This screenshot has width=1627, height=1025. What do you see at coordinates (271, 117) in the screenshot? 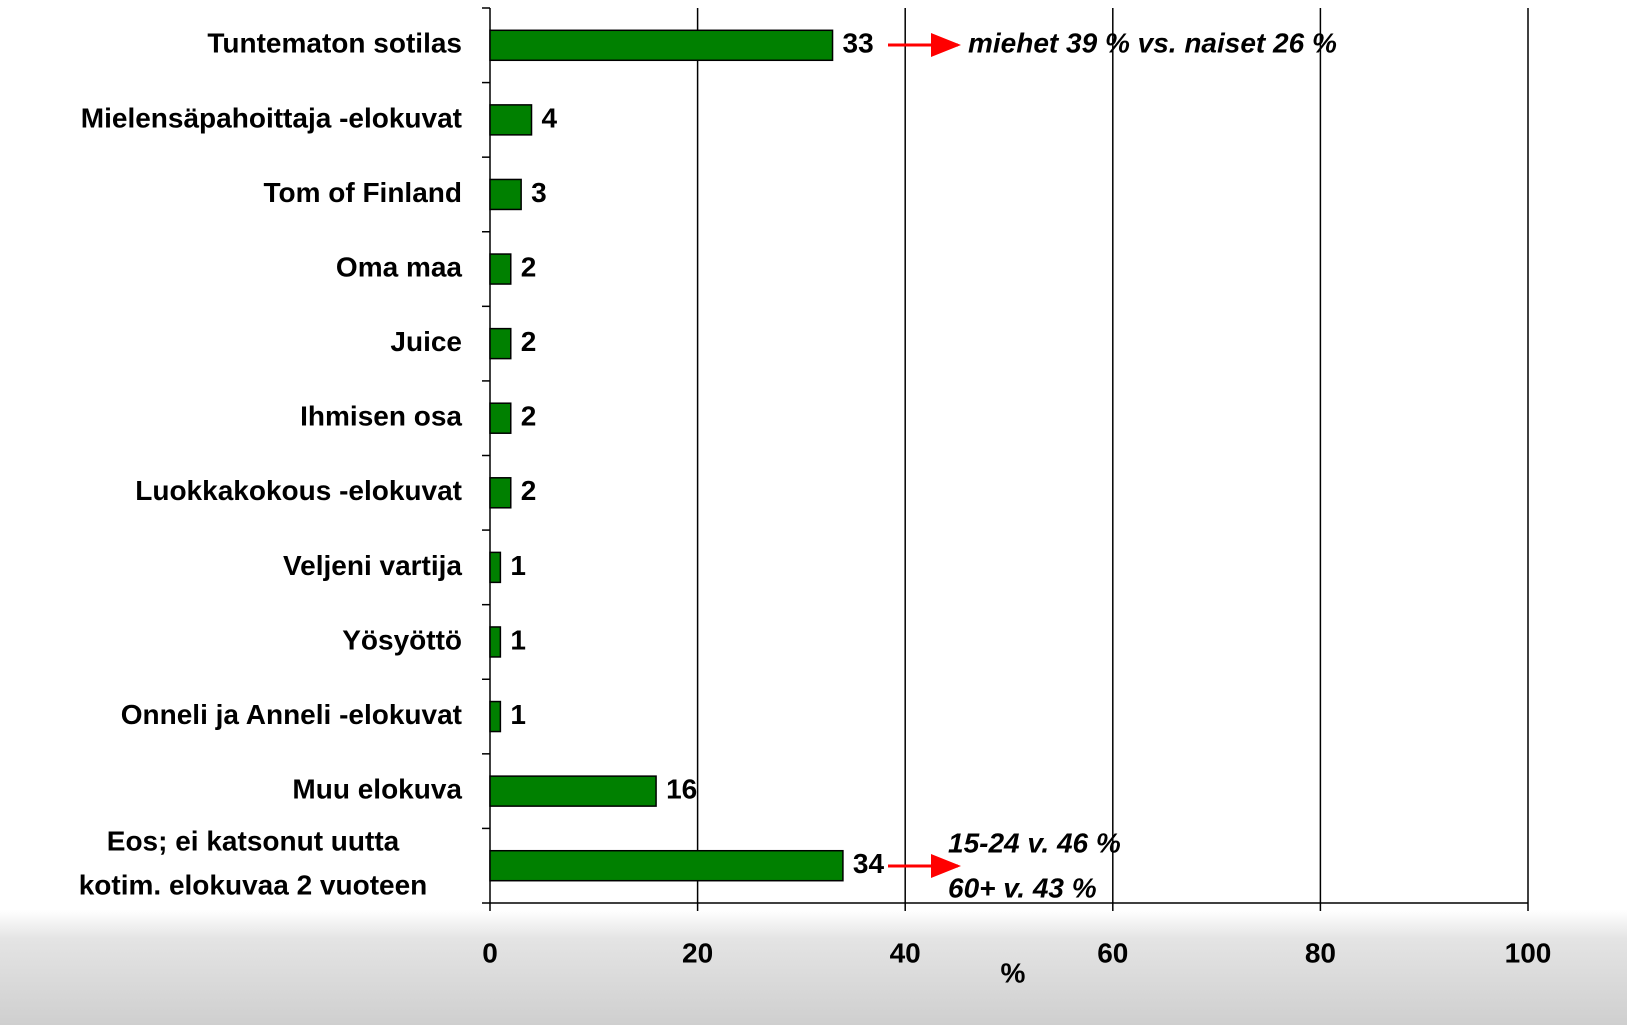
I see `y-tick-label: Mielensäpahoittaja -elokuvat` at bounding box center [271, 117].